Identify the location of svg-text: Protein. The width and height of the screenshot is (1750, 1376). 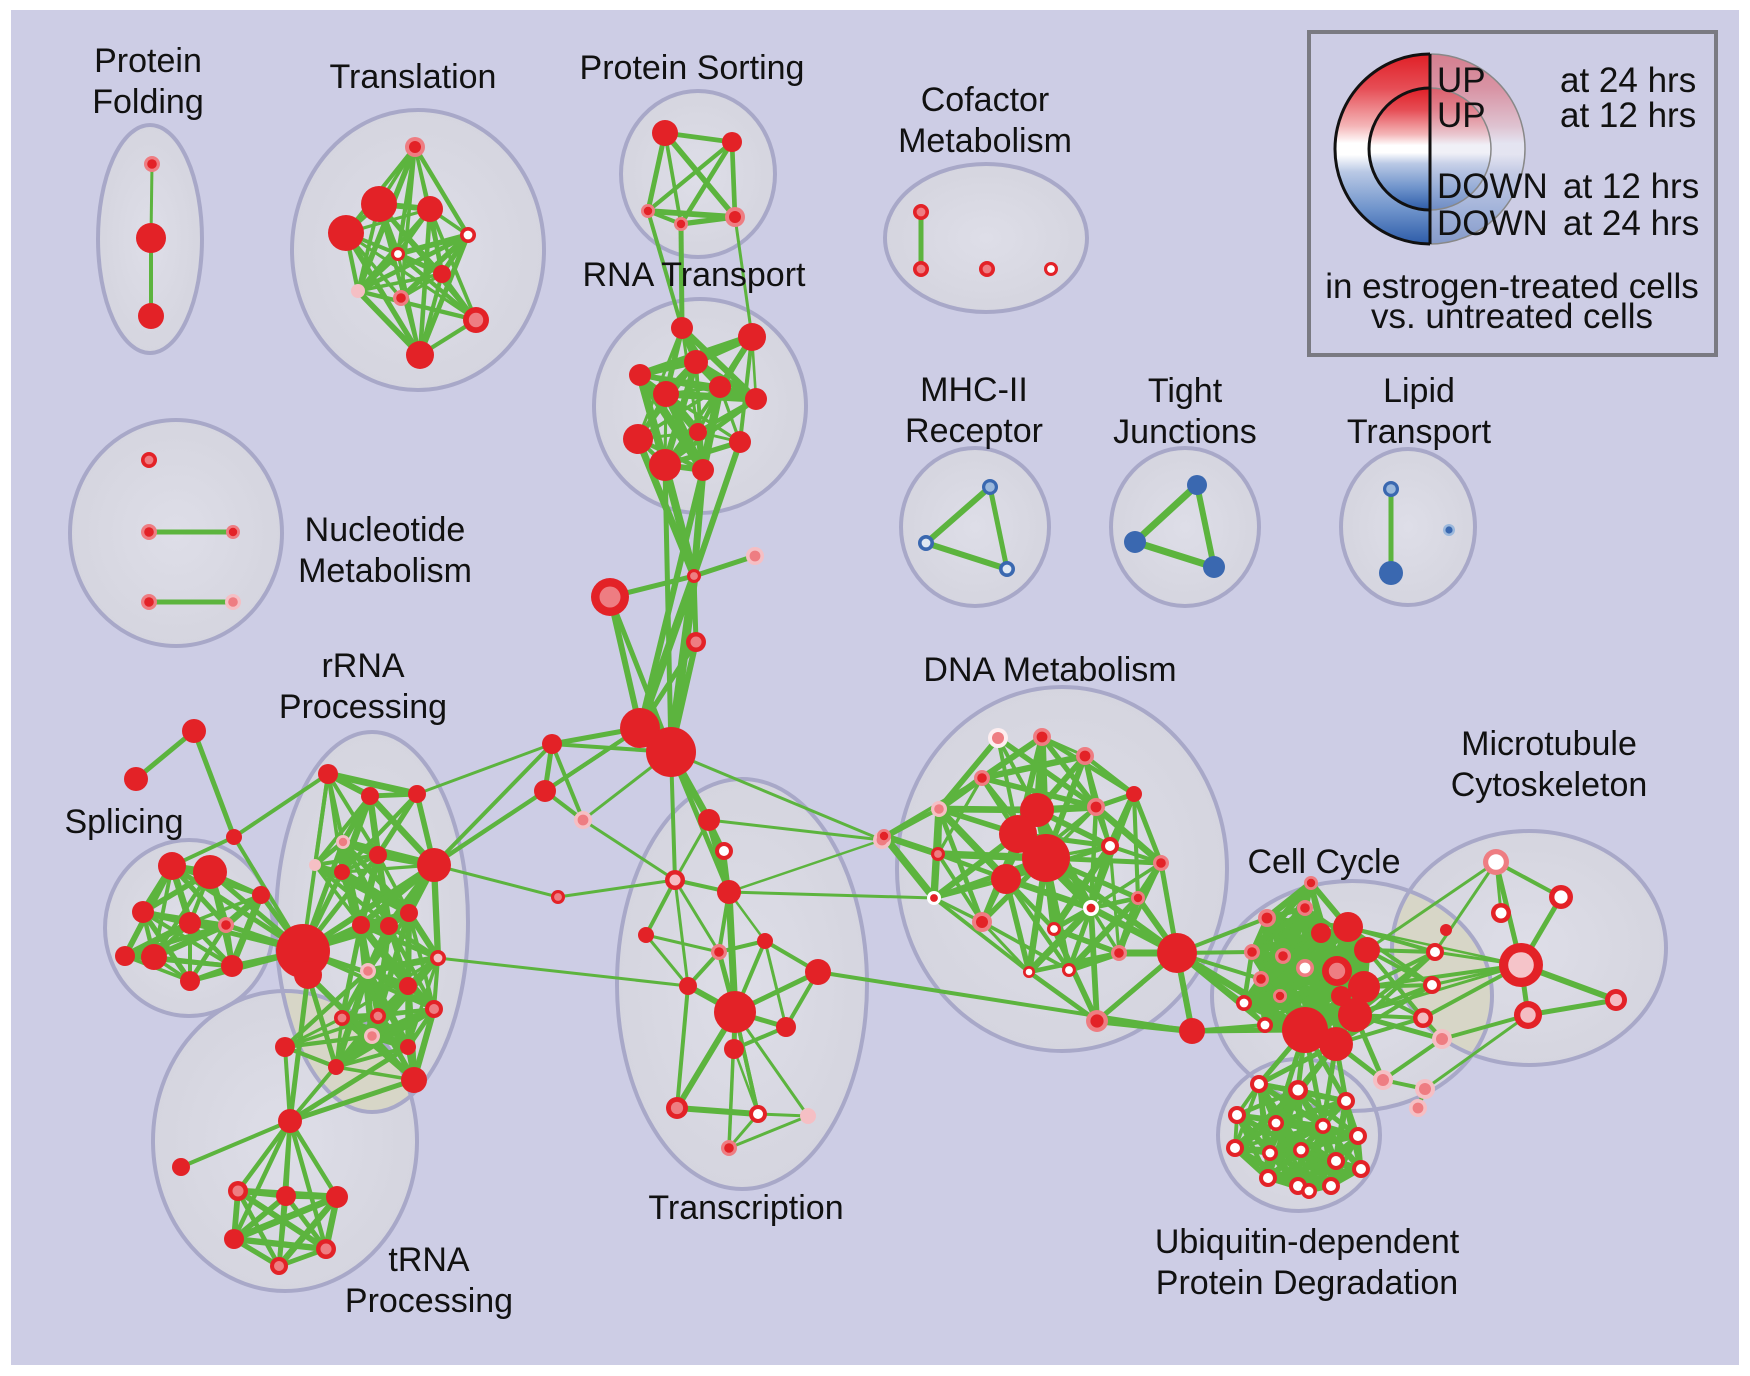
(148, 61).